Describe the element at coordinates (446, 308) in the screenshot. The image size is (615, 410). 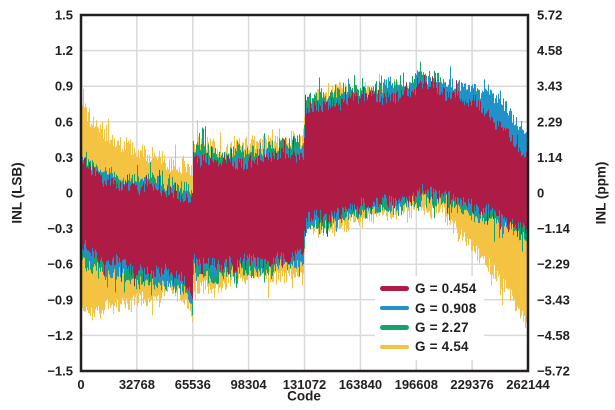
I see `legend-label: G = 0.908` at that location.